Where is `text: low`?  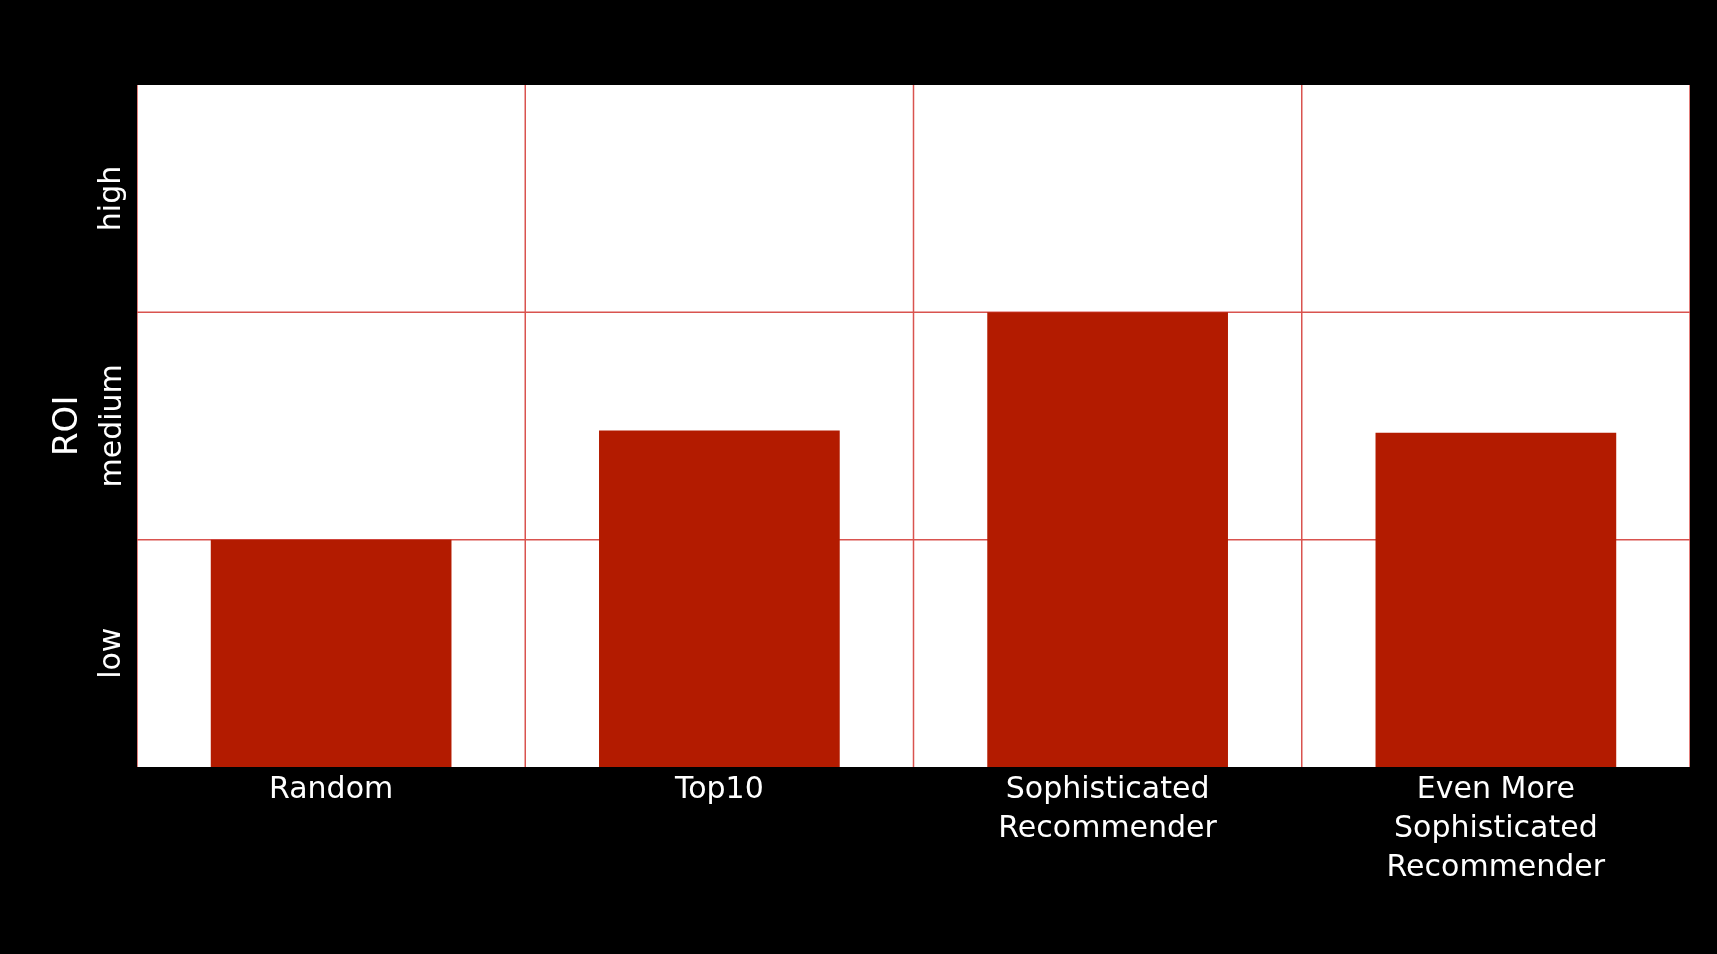
text: low is located at coordinates (110, 653).